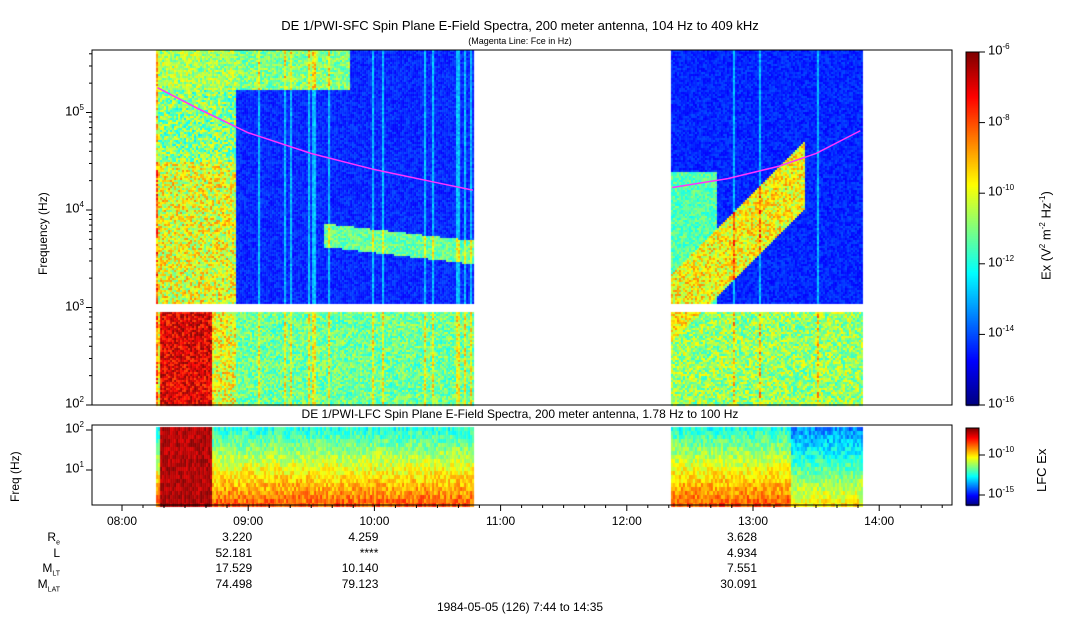 Image resolution: width=1083 pixels, height=620 pixels. I want to click on footer-date-range: 1984-05-05 (126) 7:44 to 14:35, so click(520, 607).